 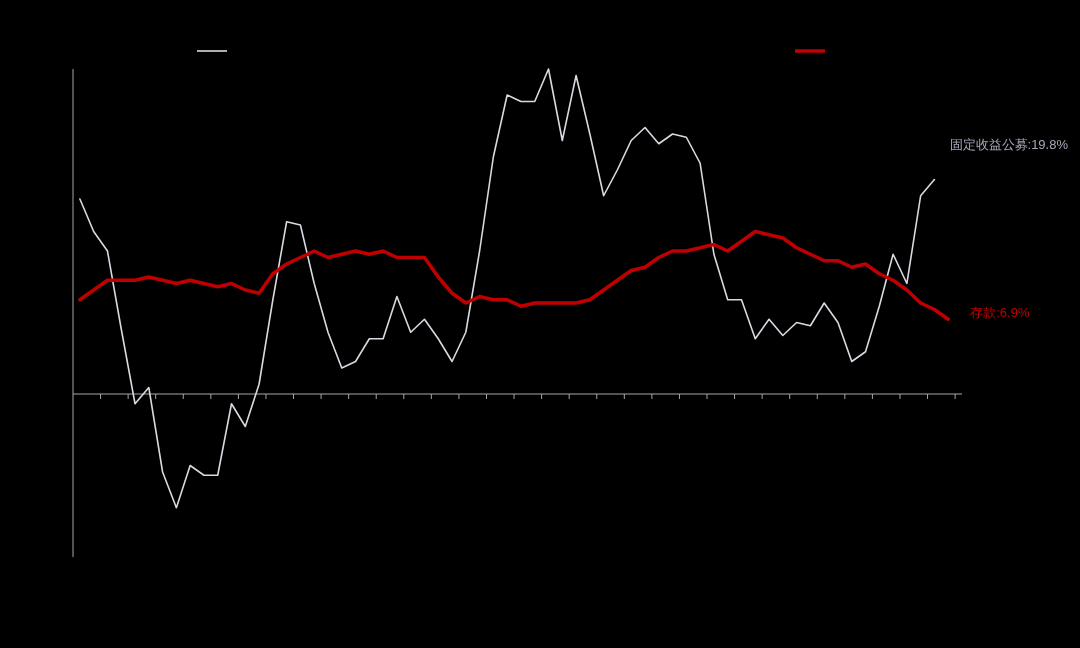 What do you see at coordinates (1009, 144) in the screenshot?
I see `annotation: 固定收益公募:19.8%` at bounding box center [1009, 144].